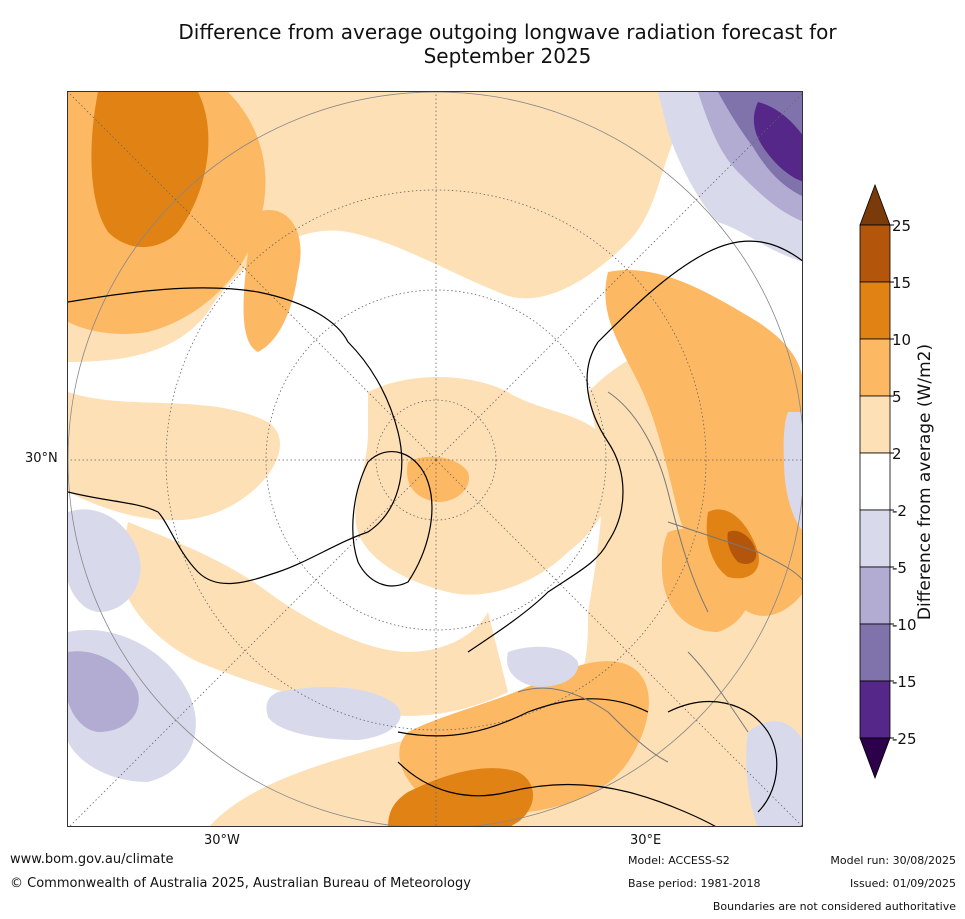 Image resolution: width=965 pixels, height=919 pixels. Describe the element at coordinates (646, 840) in the screenshot. I see `lon-label-30e: 30°E` at that location.